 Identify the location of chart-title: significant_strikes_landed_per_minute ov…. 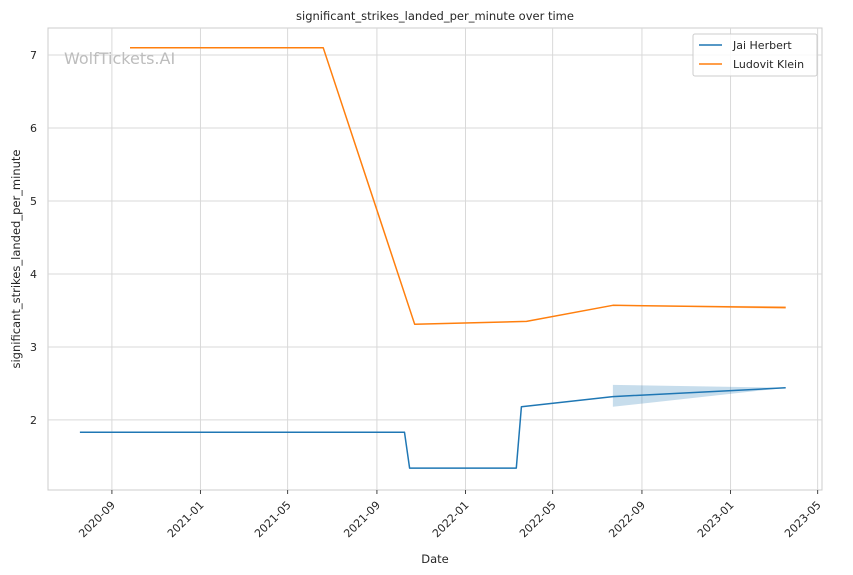
(435, 16).